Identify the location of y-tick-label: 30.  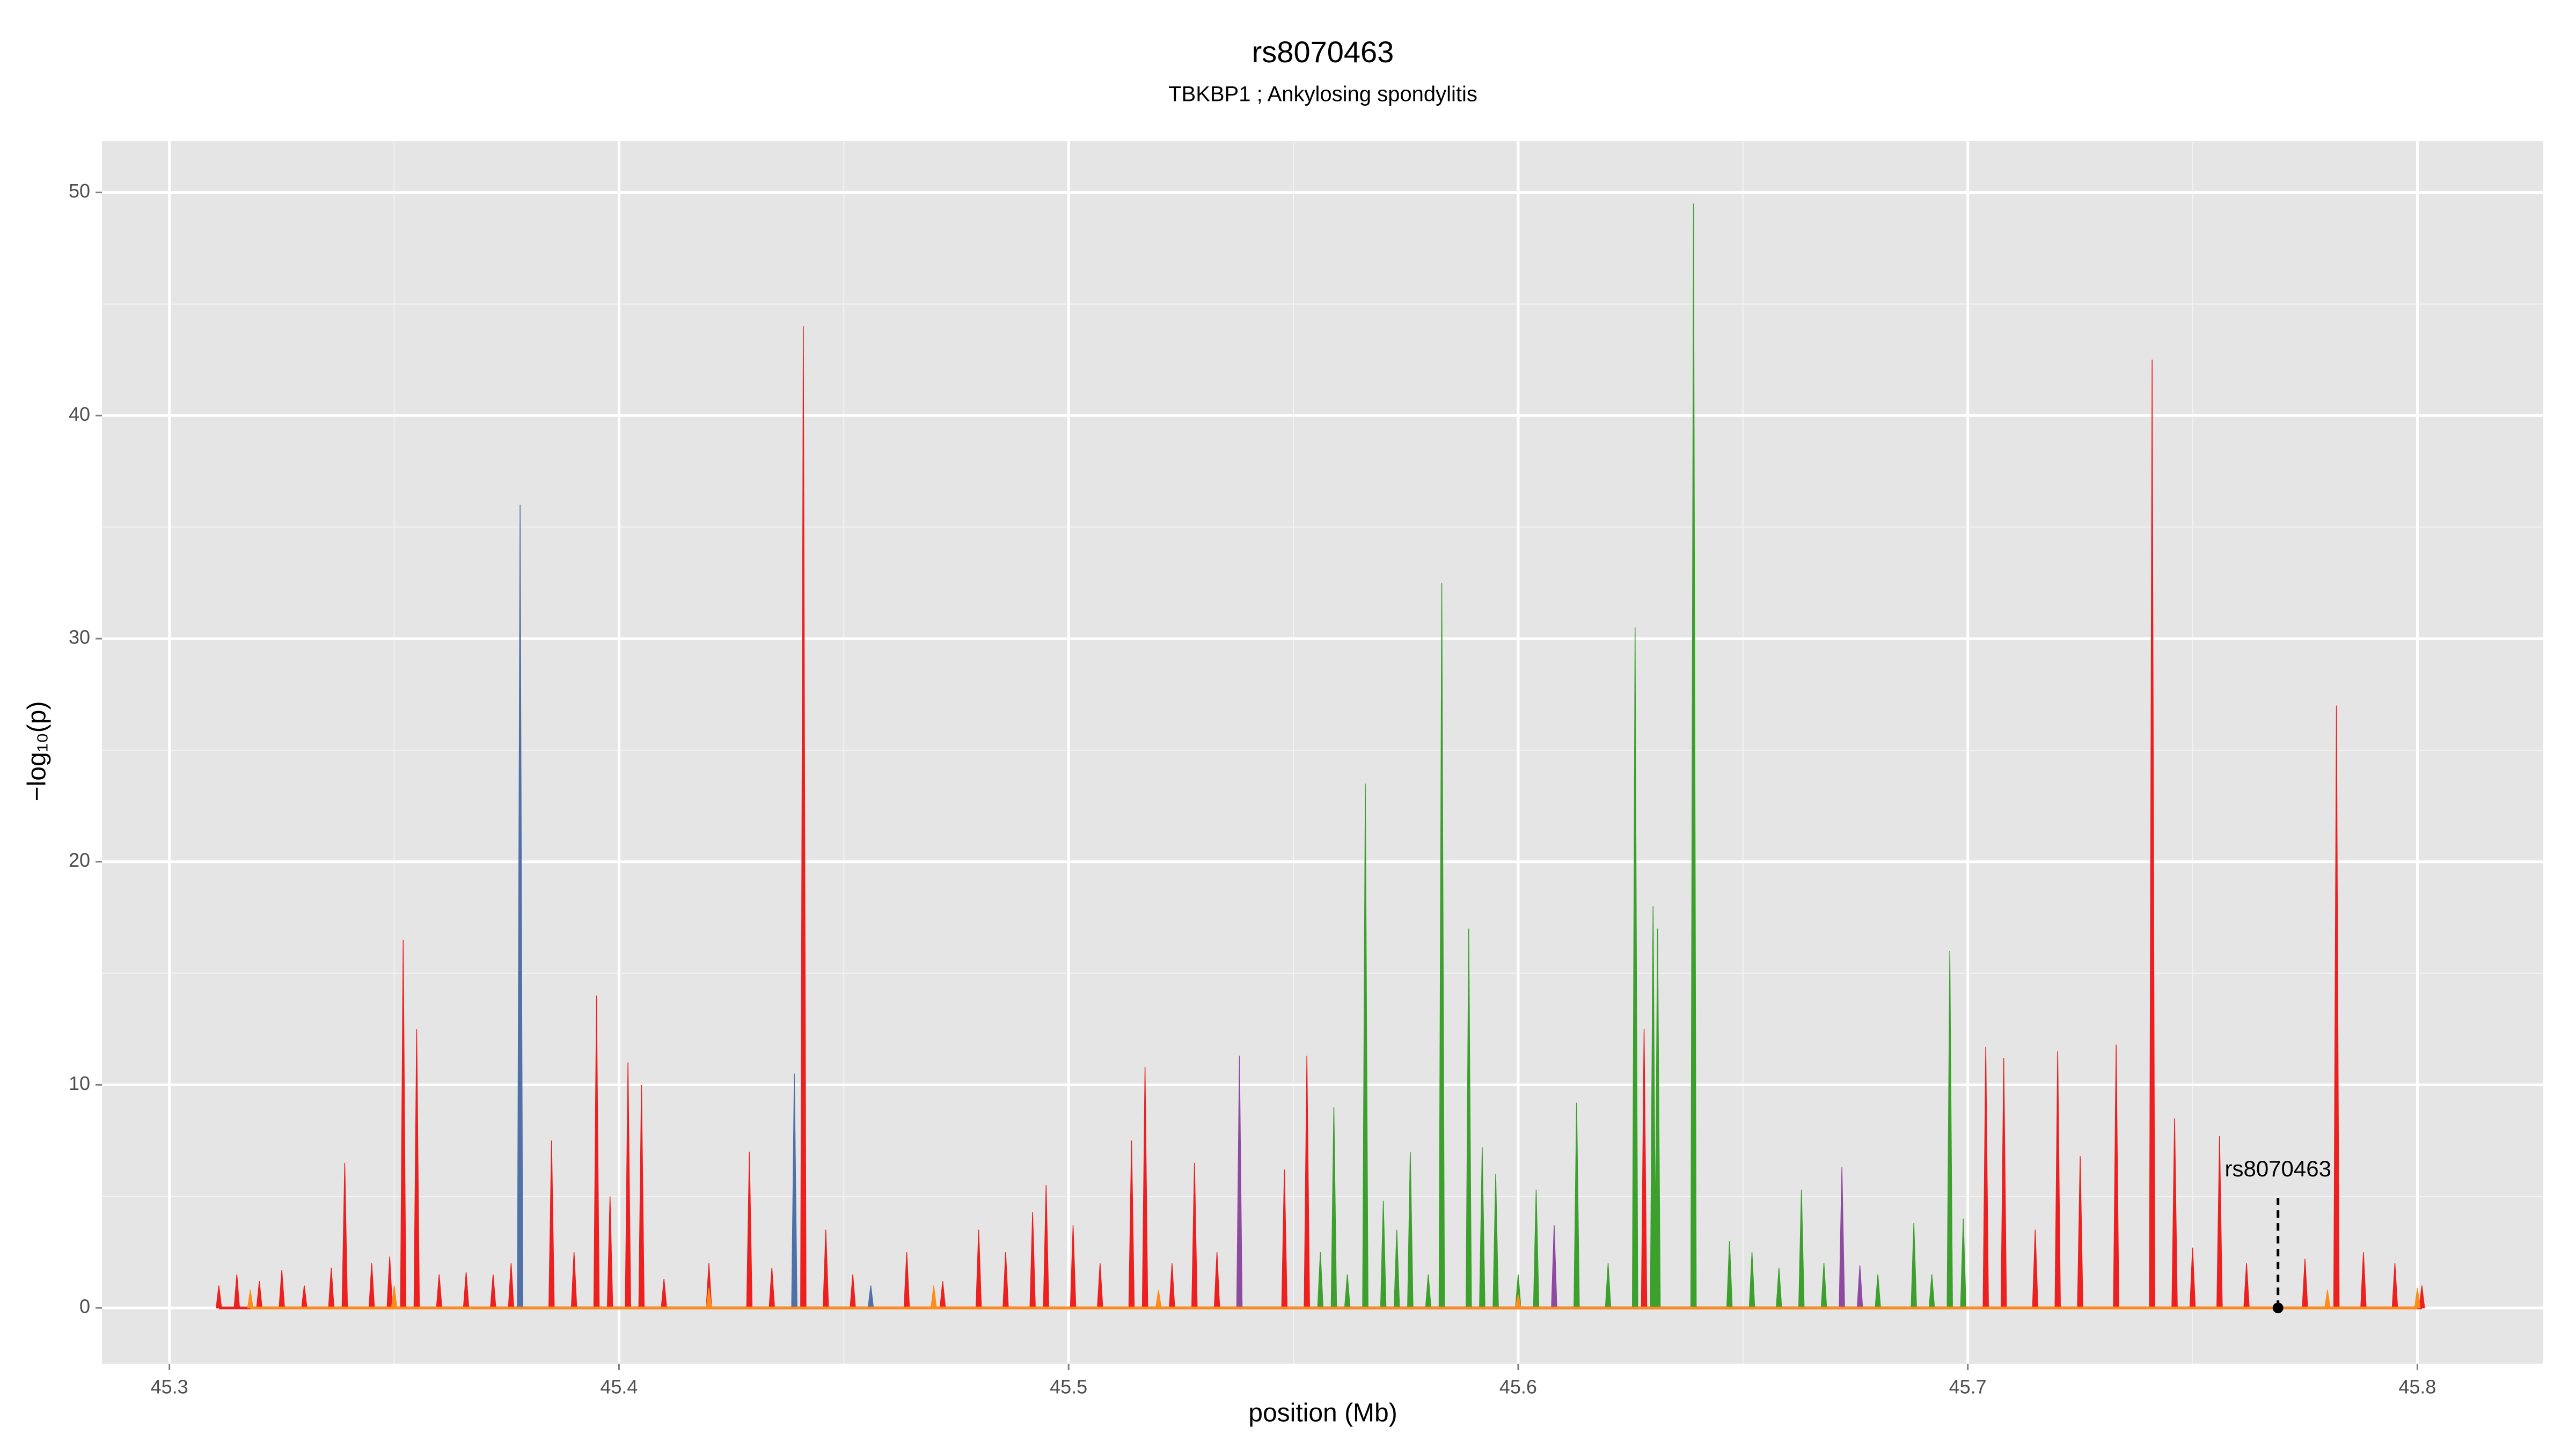
(79, 637).